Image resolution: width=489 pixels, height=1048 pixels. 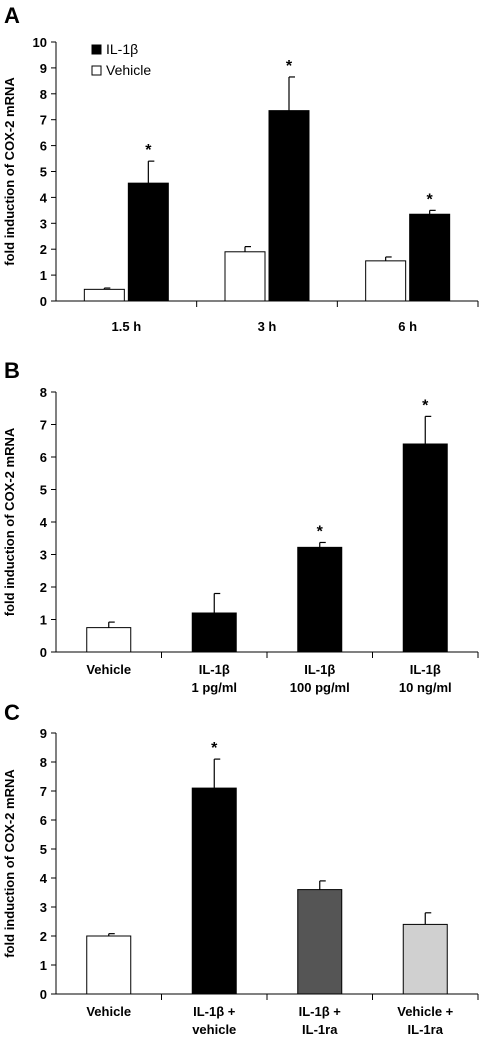 What do you see at coordinates (12, 712) in the screenshot?
I see `panel-letter-c: C` at bounding box center [12, 712].